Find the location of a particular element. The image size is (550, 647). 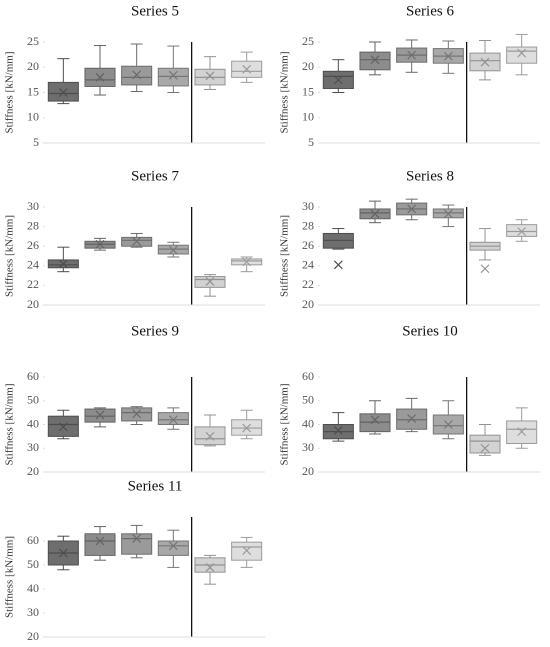

panel: Series 5 Stiffness [kN/mm] 5 10 15 20 25 is located at coordinates (134, 76).